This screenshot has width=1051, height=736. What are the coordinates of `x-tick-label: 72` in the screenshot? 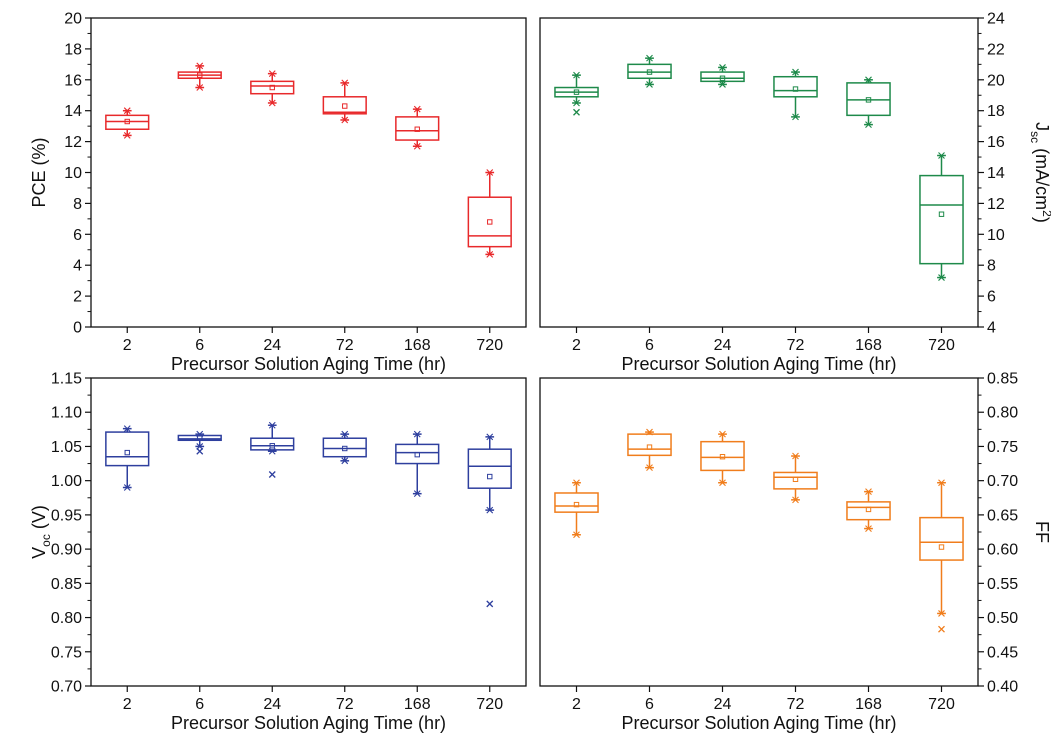 It's located at (345, 345).